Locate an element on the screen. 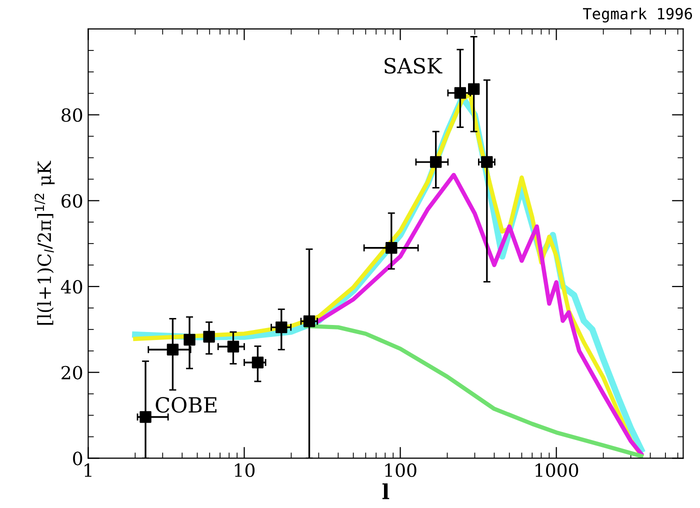  annotation: COBE is located at coordinates (186, 404).